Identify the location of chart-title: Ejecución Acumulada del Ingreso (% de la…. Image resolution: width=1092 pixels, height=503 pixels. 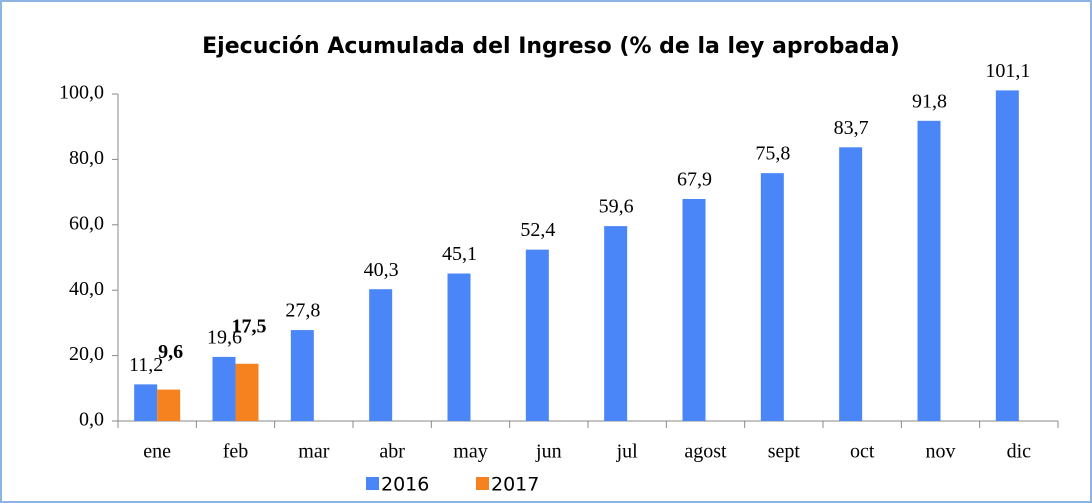
(551, 46).